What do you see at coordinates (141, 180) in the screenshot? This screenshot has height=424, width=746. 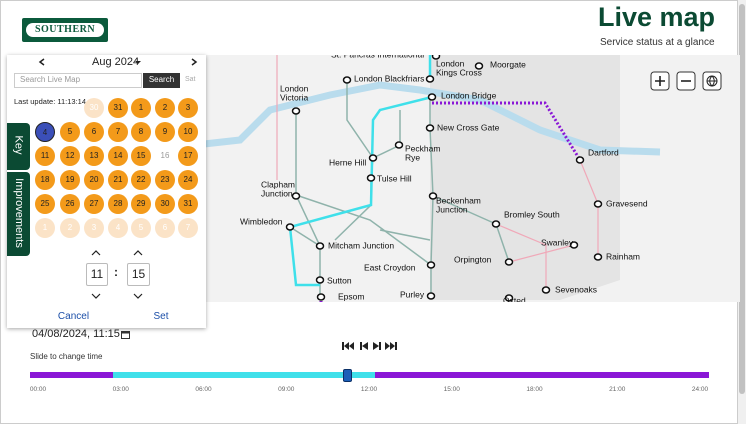 I see `day-cell: 22` at bounding box center [141, 180].